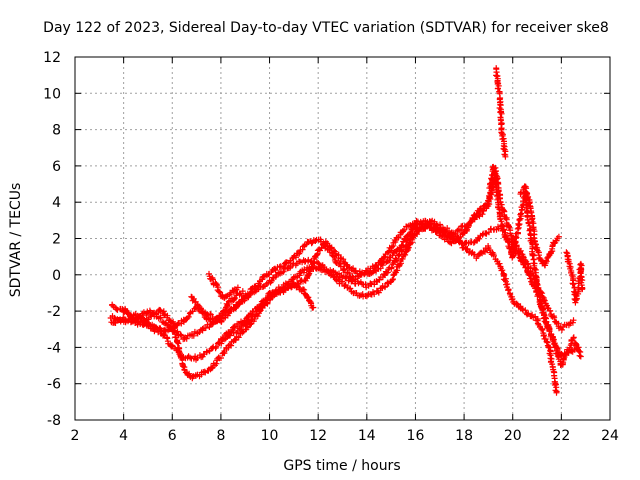  What do you see at coordinates (54, 312) in the screenshot?
I see `y-tick-label: -2` at bounding box center [54, 312].